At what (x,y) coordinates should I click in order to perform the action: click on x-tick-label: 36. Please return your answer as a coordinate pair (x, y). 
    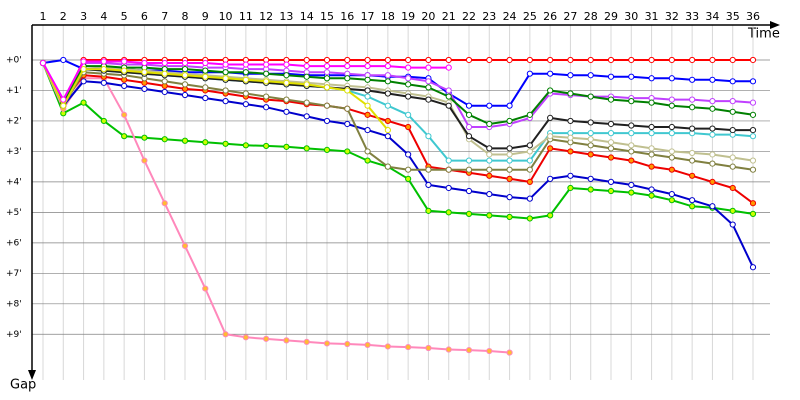
    Looking at the image, I should click on (753, 16).